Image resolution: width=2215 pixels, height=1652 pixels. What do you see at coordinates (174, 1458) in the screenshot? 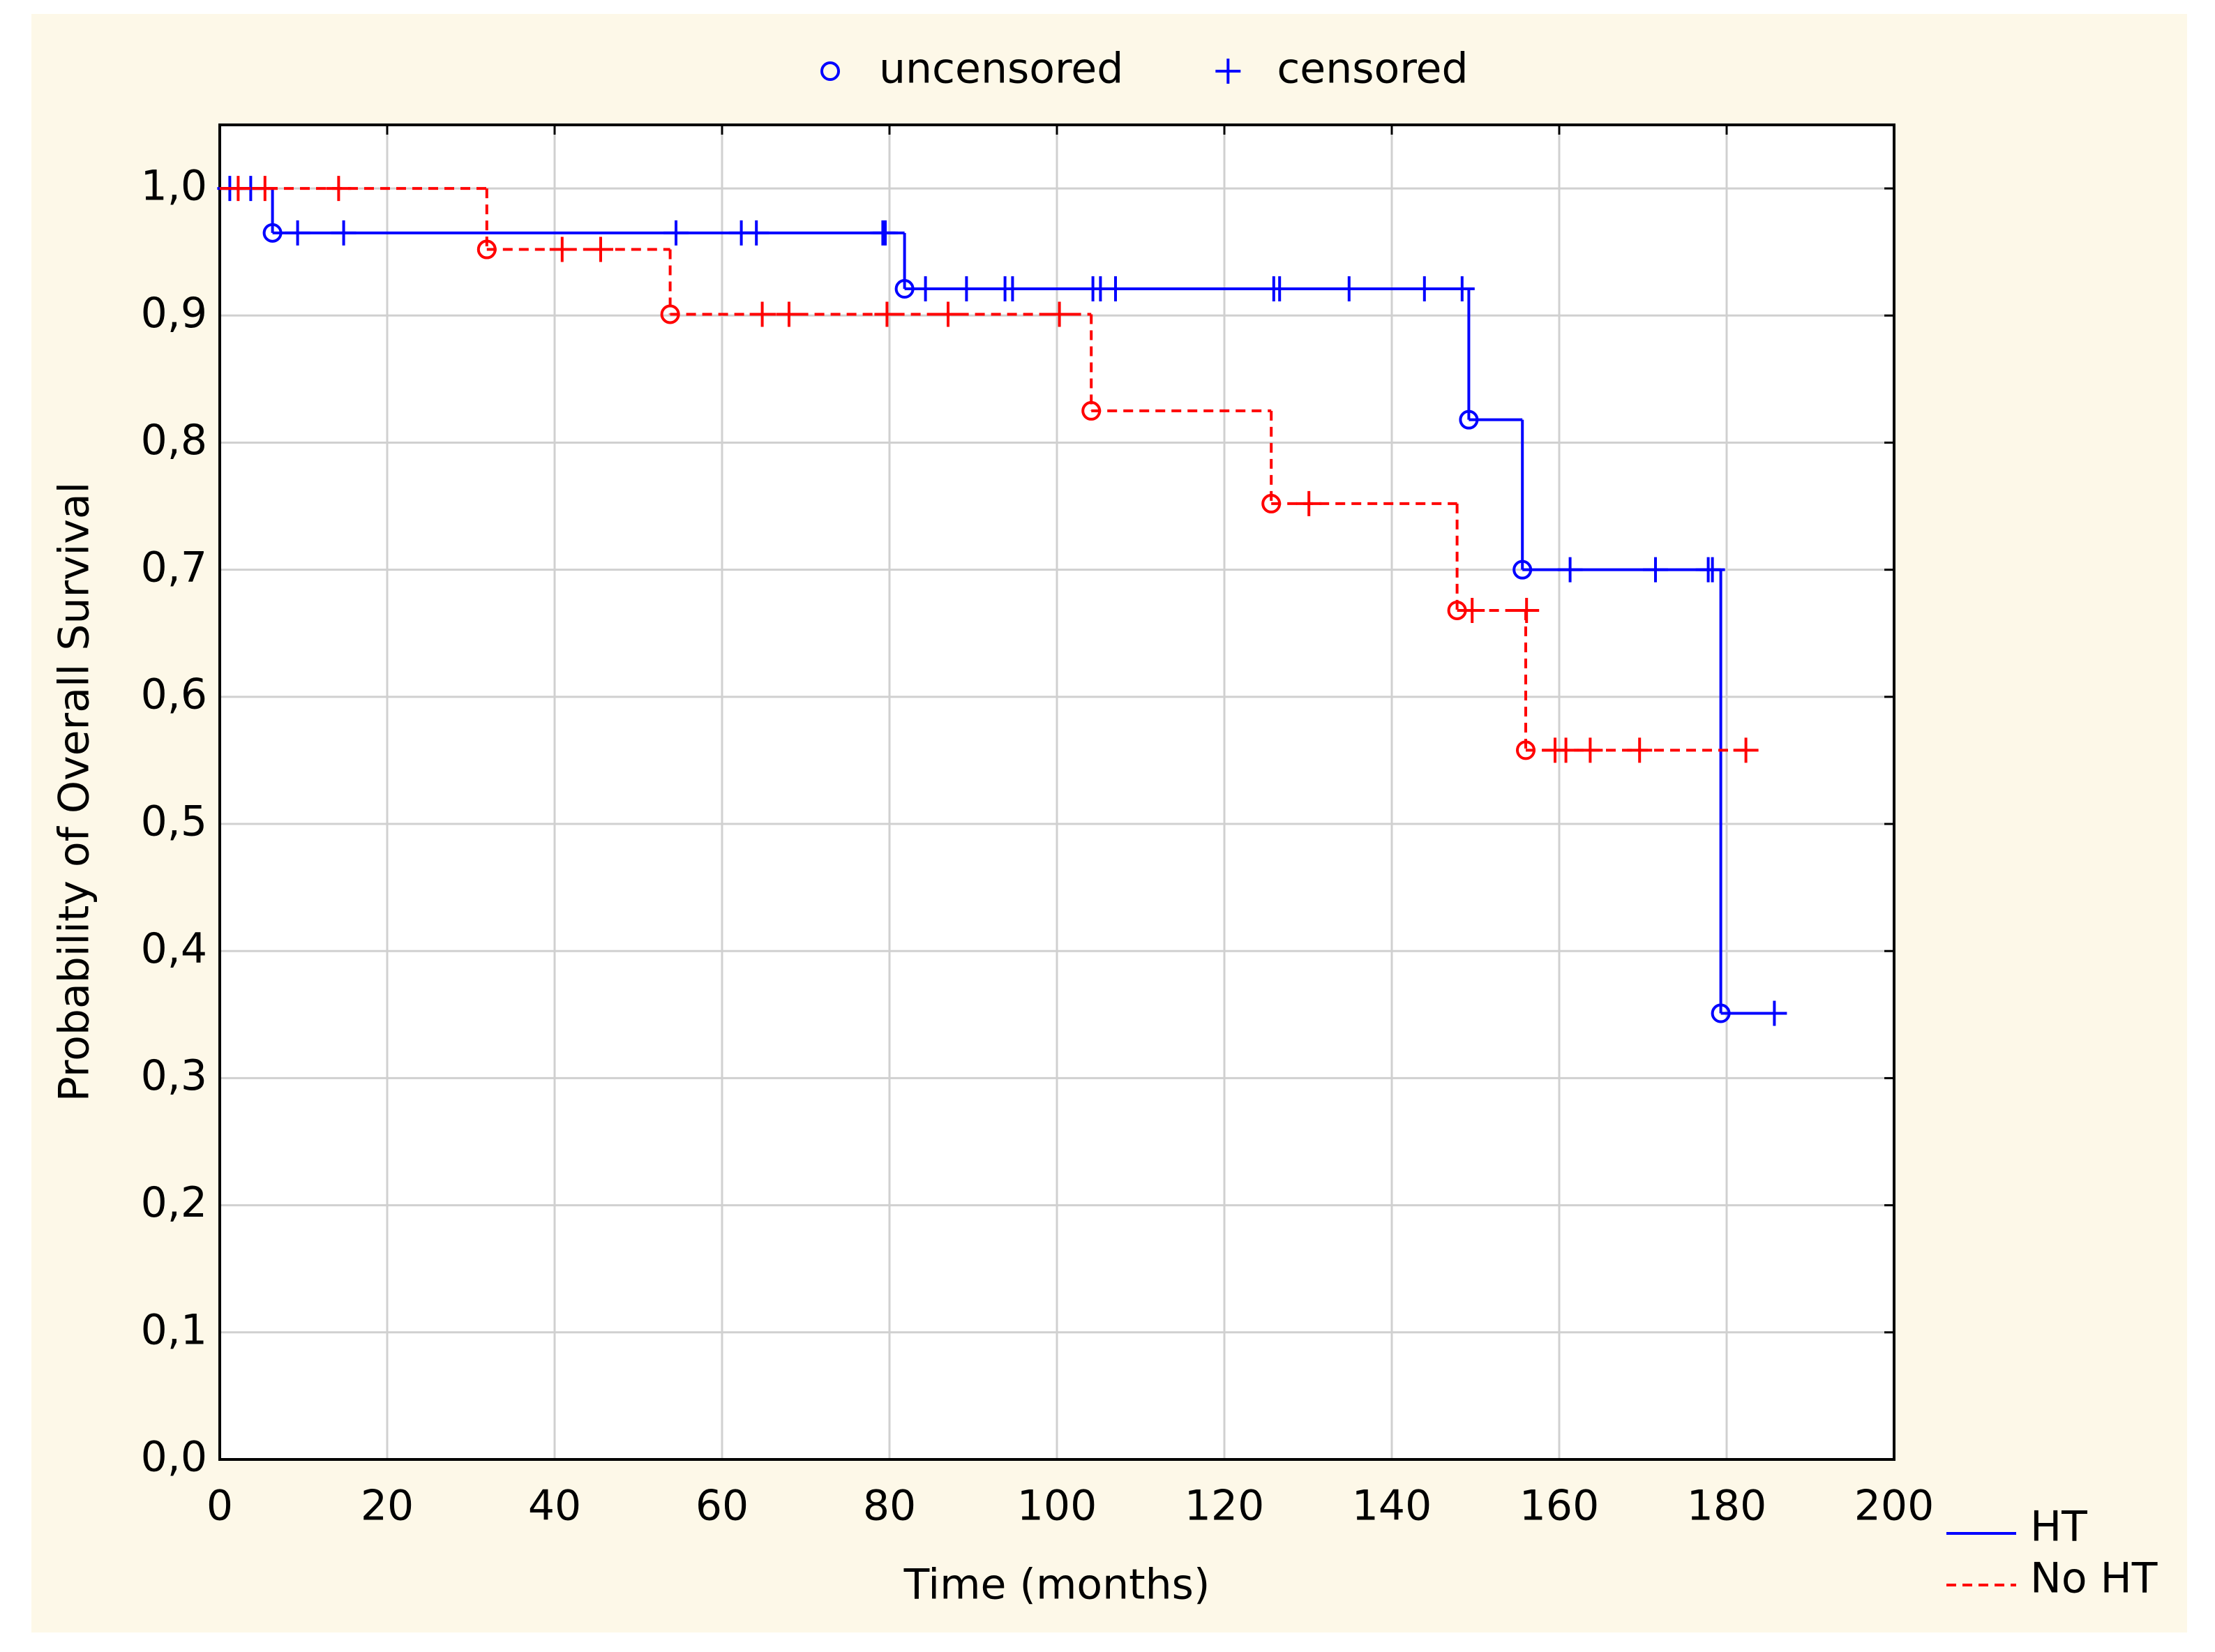
I see `y-tick-label: 0,0` at bounding box center [174, 1458].